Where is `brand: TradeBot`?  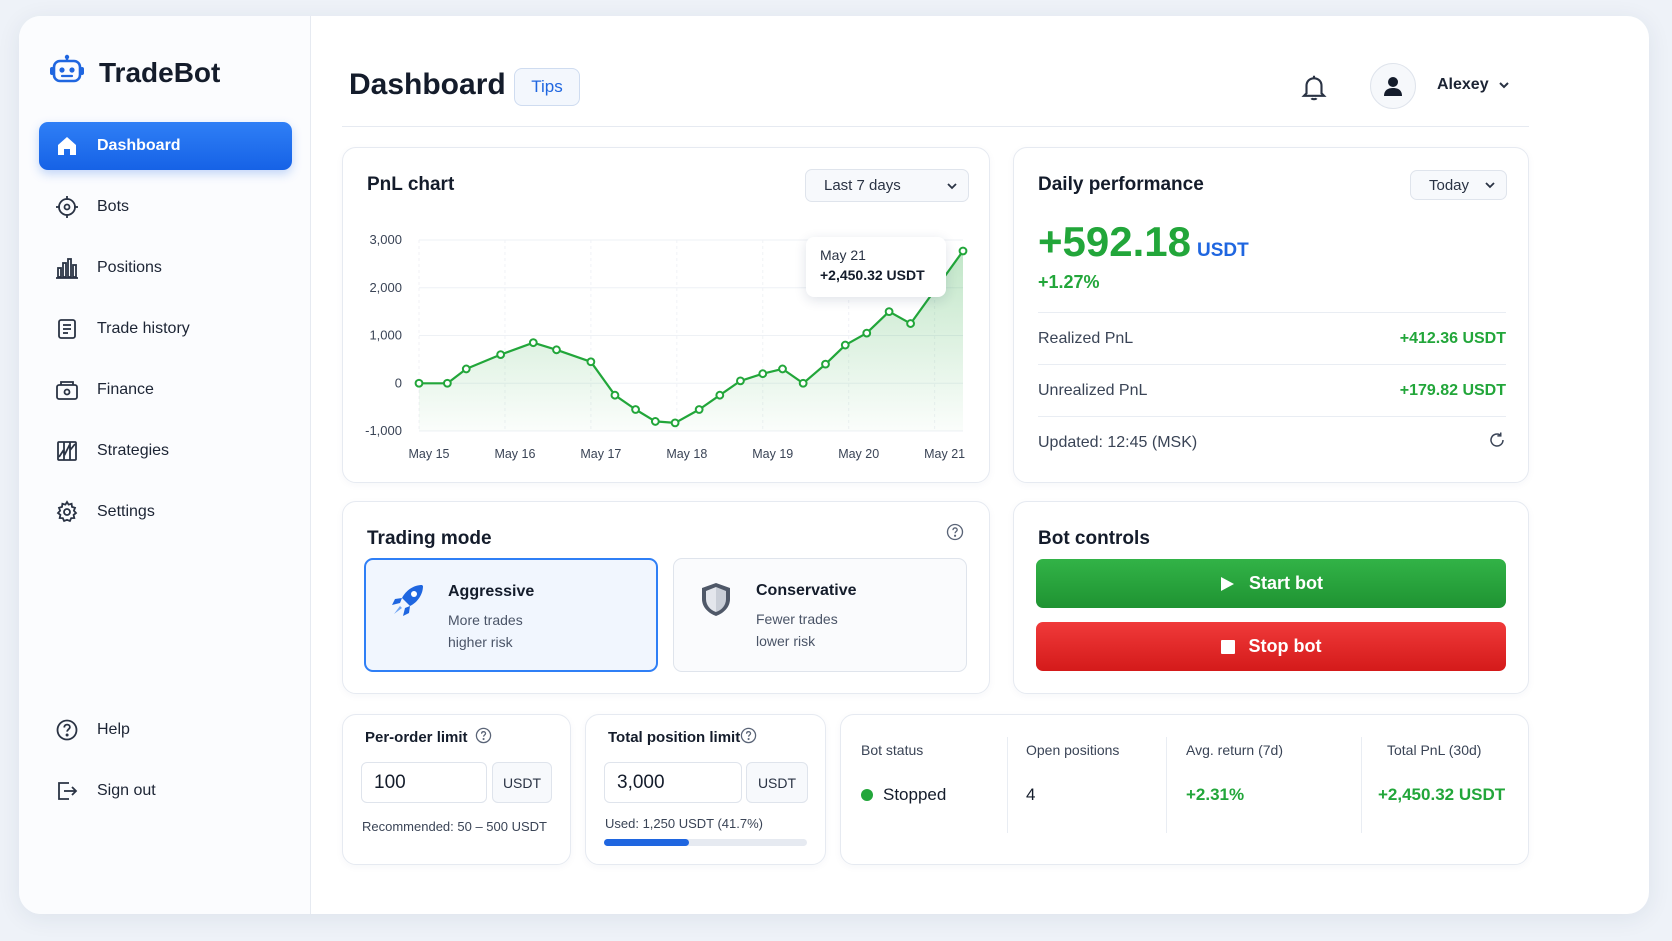
brand: TradeBot is located at coordinates (134, 72).